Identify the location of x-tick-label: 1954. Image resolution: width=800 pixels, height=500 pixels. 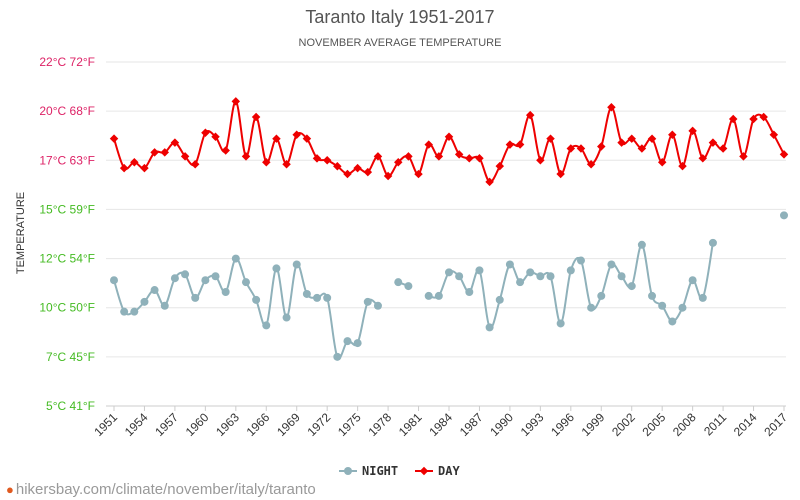
(136, 424).